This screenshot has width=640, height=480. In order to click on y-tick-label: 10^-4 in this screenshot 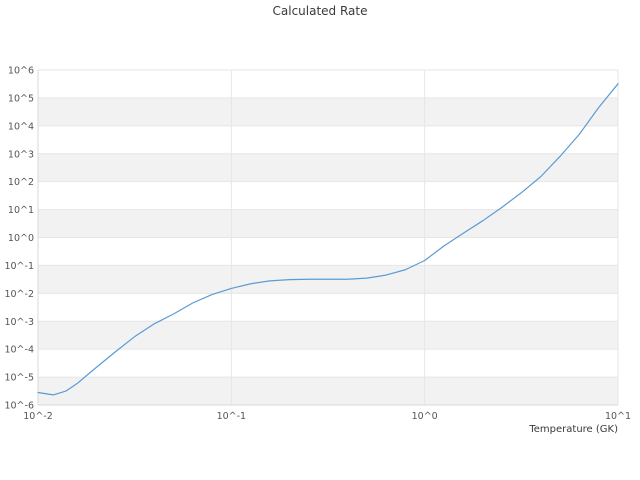, I will do `click(19, 350)`.